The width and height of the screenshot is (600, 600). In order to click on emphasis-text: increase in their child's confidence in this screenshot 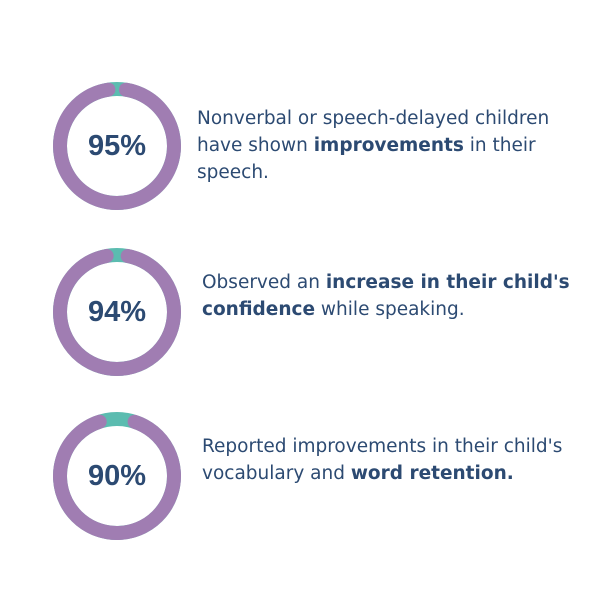, I will do `click(386, 296)`.